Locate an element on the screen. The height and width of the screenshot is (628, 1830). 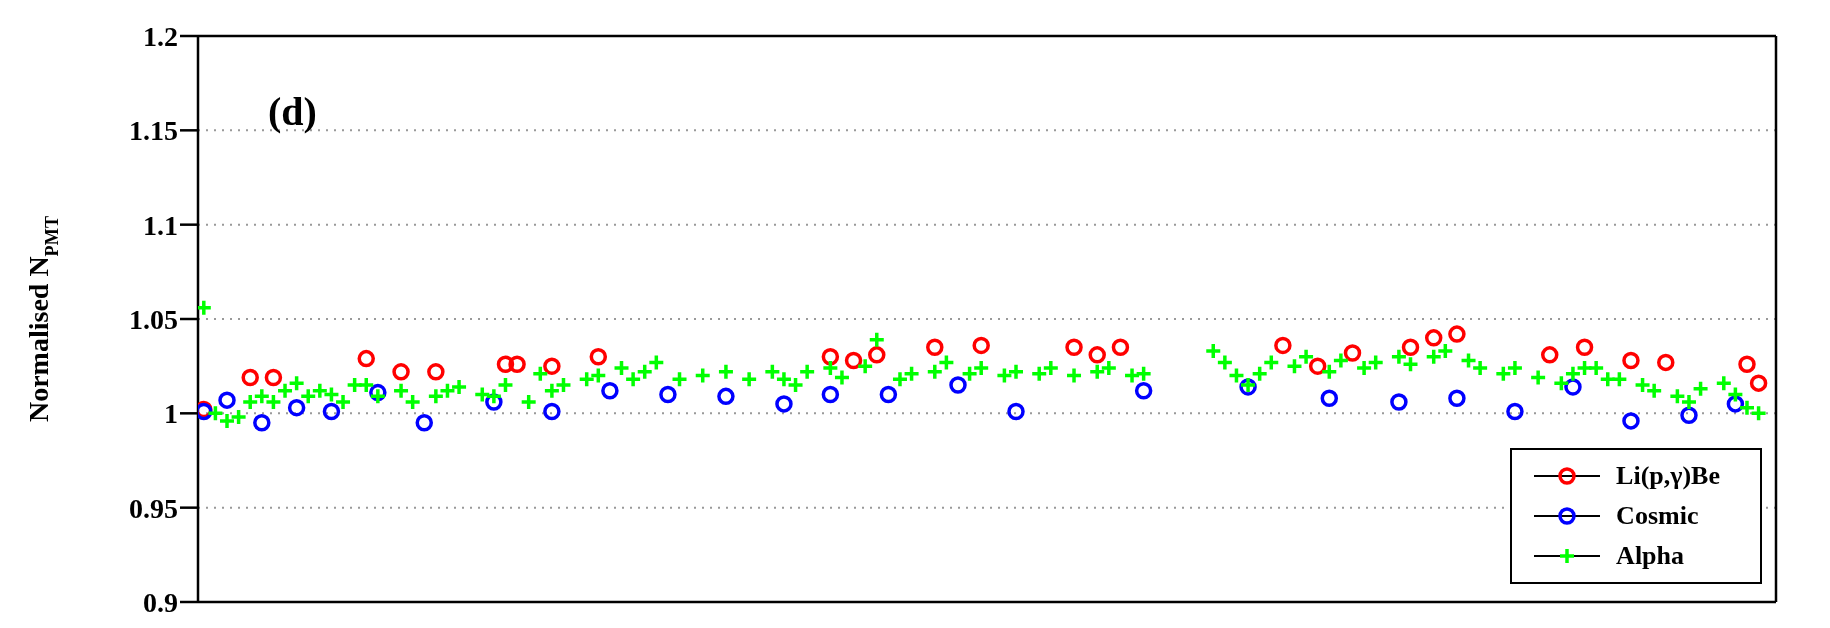
y-tick-label: 1.2 is located at coordinates (160, 36).